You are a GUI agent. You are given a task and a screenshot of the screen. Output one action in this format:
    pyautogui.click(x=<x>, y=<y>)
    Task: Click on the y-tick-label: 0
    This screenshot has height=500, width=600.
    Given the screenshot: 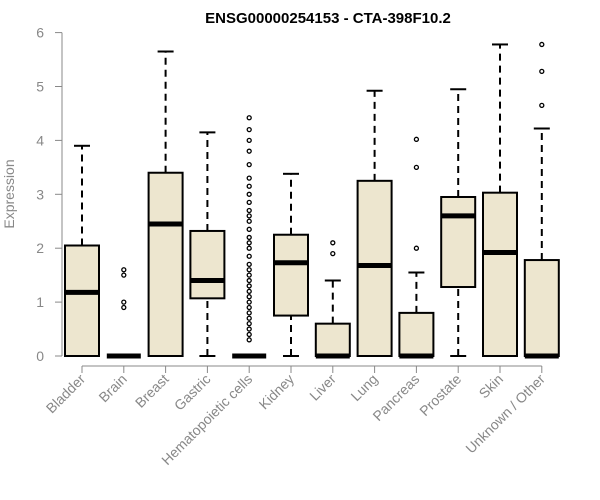 What is the action you would take?
    pyautogui.click(x=40, y=356)
    